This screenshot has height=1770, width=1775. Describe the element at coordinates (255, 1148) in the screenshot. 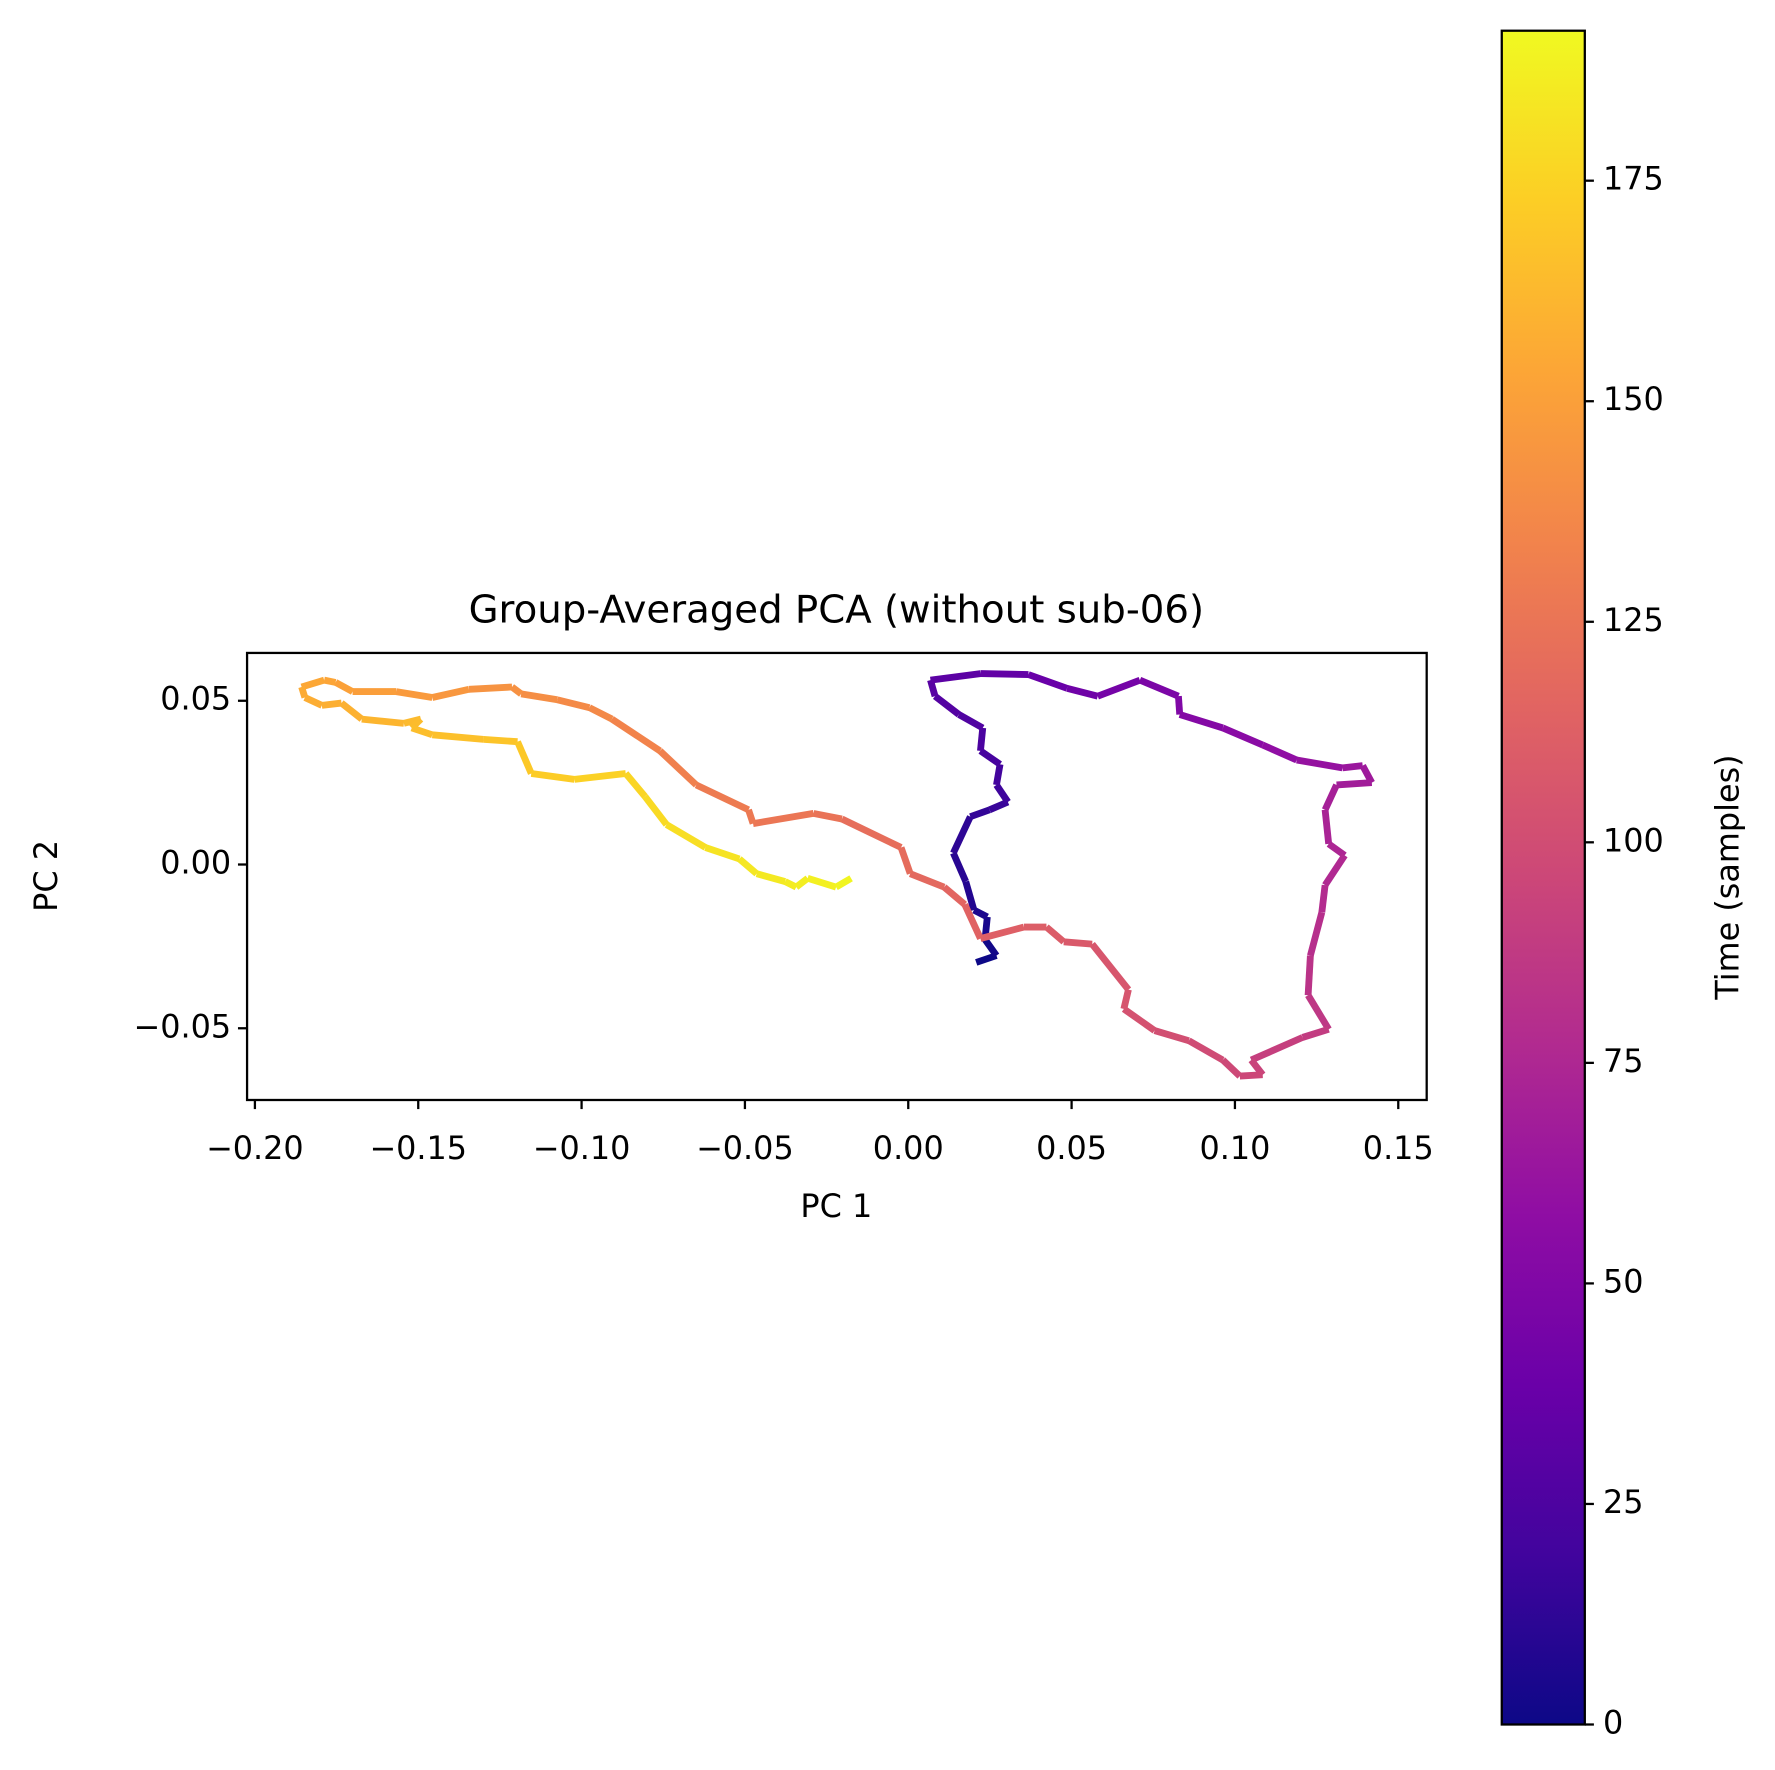

I see `x-tick-label: −0.20` at that location.